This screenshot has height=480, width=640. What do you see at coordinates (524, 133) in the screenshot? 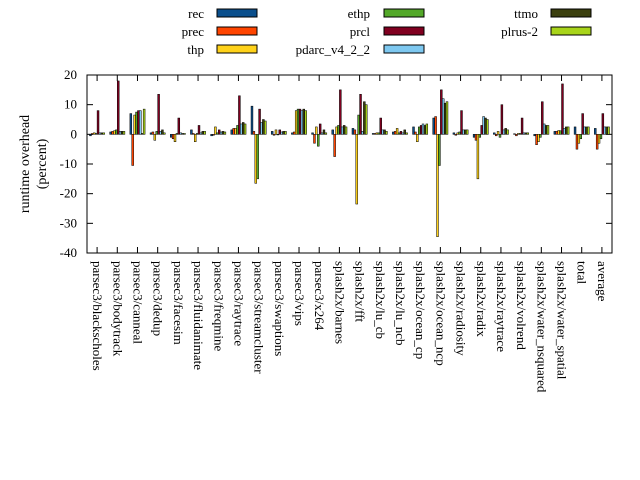
I see `bar-pdarc_v4_2_2-splash2x/volrend` at bounding box center [524, 133].